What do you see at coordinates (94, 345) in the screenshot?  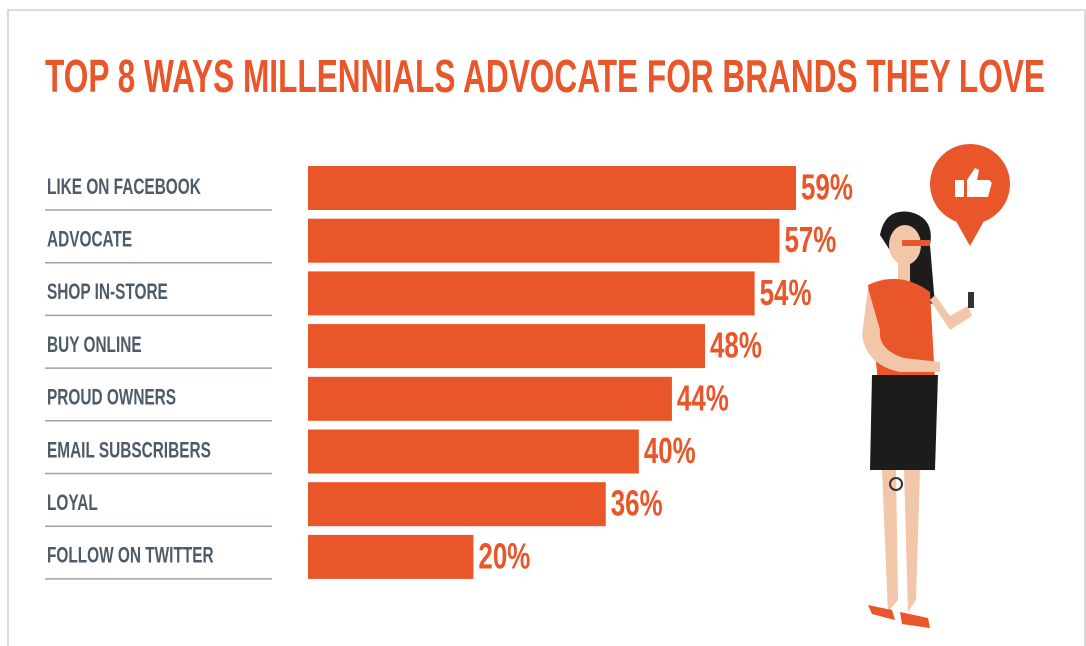 I see `category-label: BUY ONLINE` at bounding box center [94, 345].